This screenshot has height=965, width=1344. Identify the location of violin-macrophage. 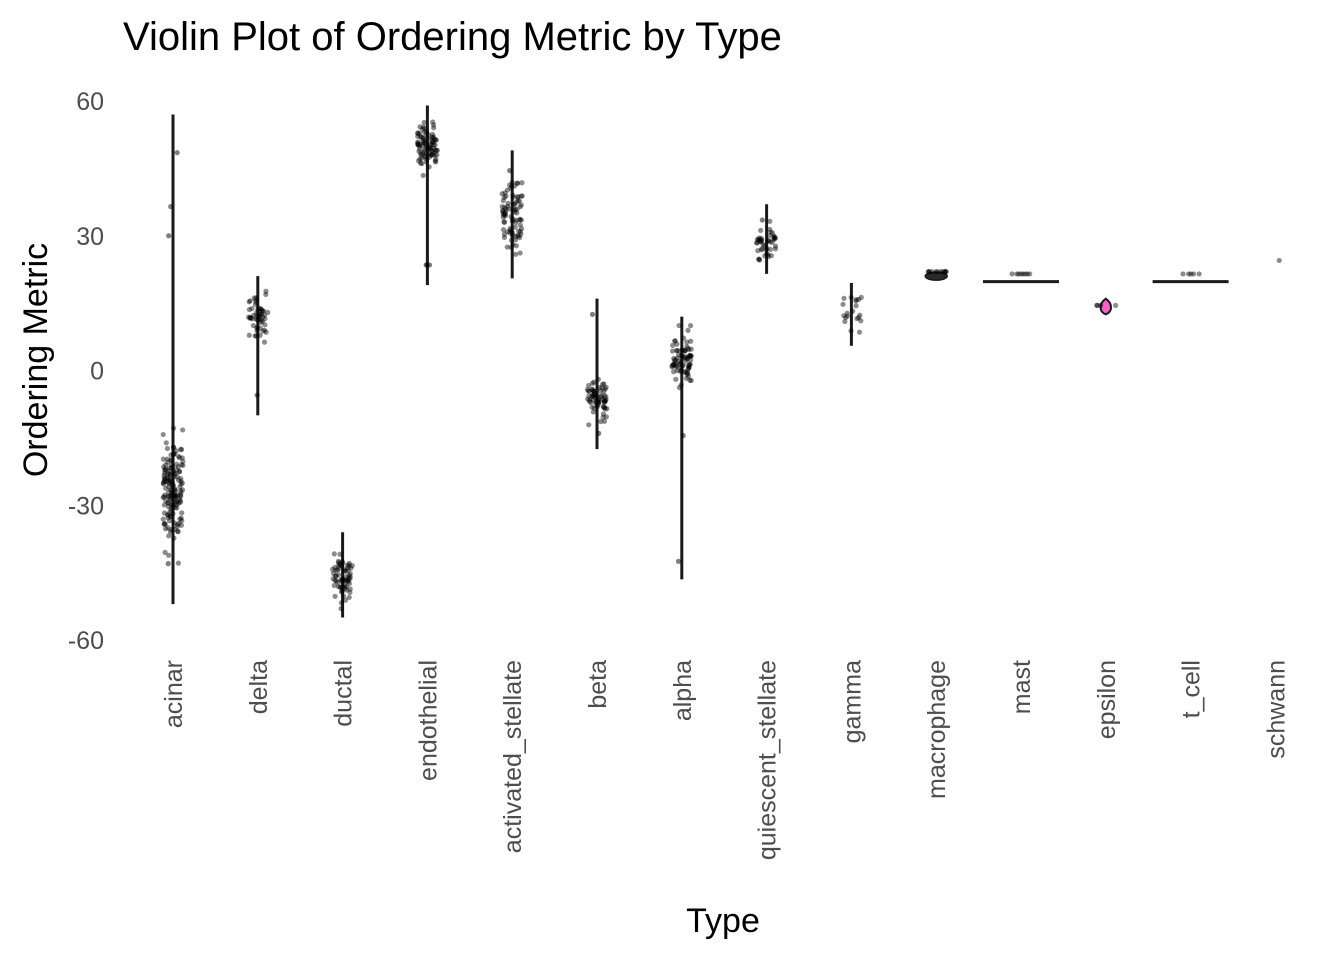
(936, 275).